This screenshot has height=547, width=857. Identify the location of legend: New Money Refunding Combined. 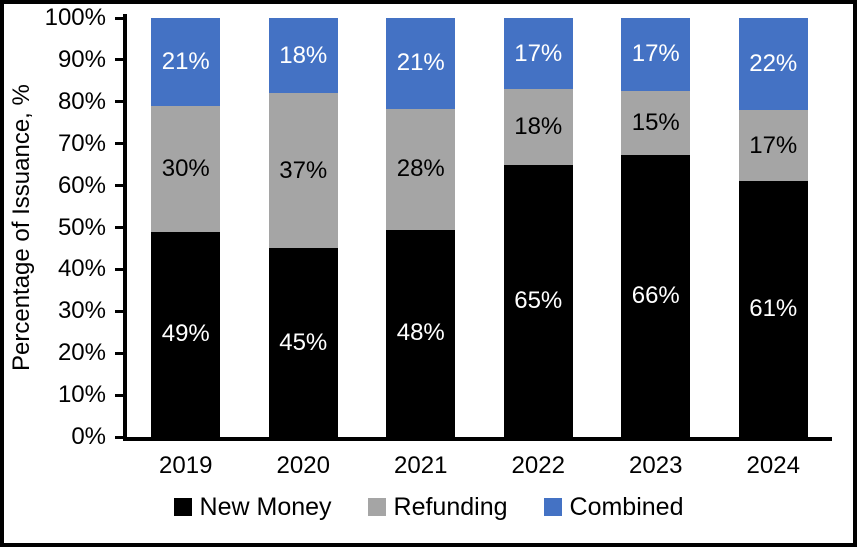
(428, 507).